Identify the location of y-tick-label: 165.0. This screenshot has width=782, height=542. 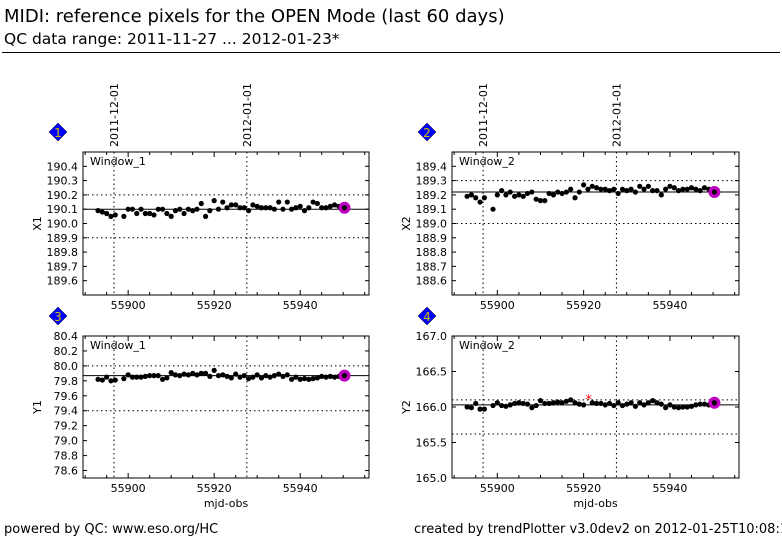
(432, 478).